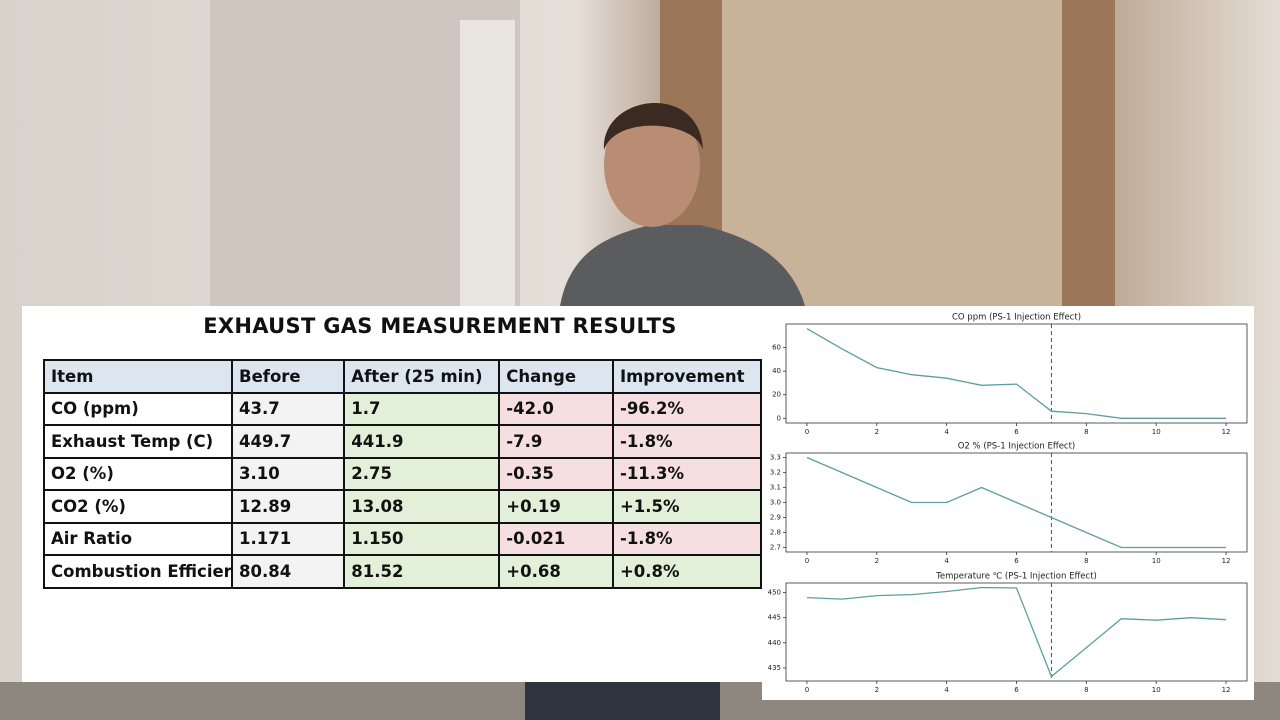  What do you see at coordinates (774, 618) in the screenshot?
I see `y-tick-label: 445` at bounding box center [774, 618].